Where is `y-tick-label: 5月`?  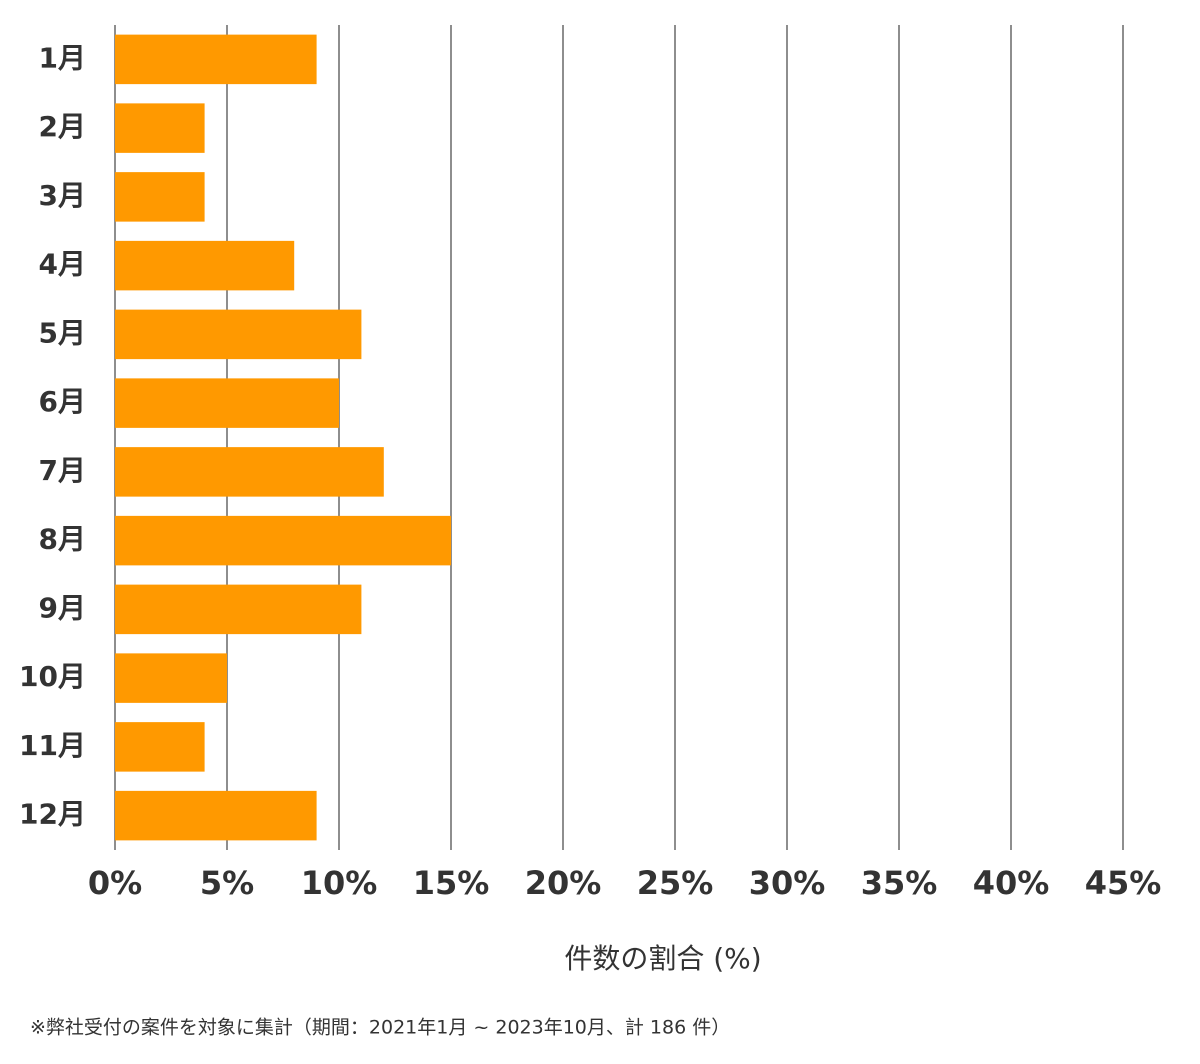 y-tick-label: 5月 is located at coordinates (62, 332).